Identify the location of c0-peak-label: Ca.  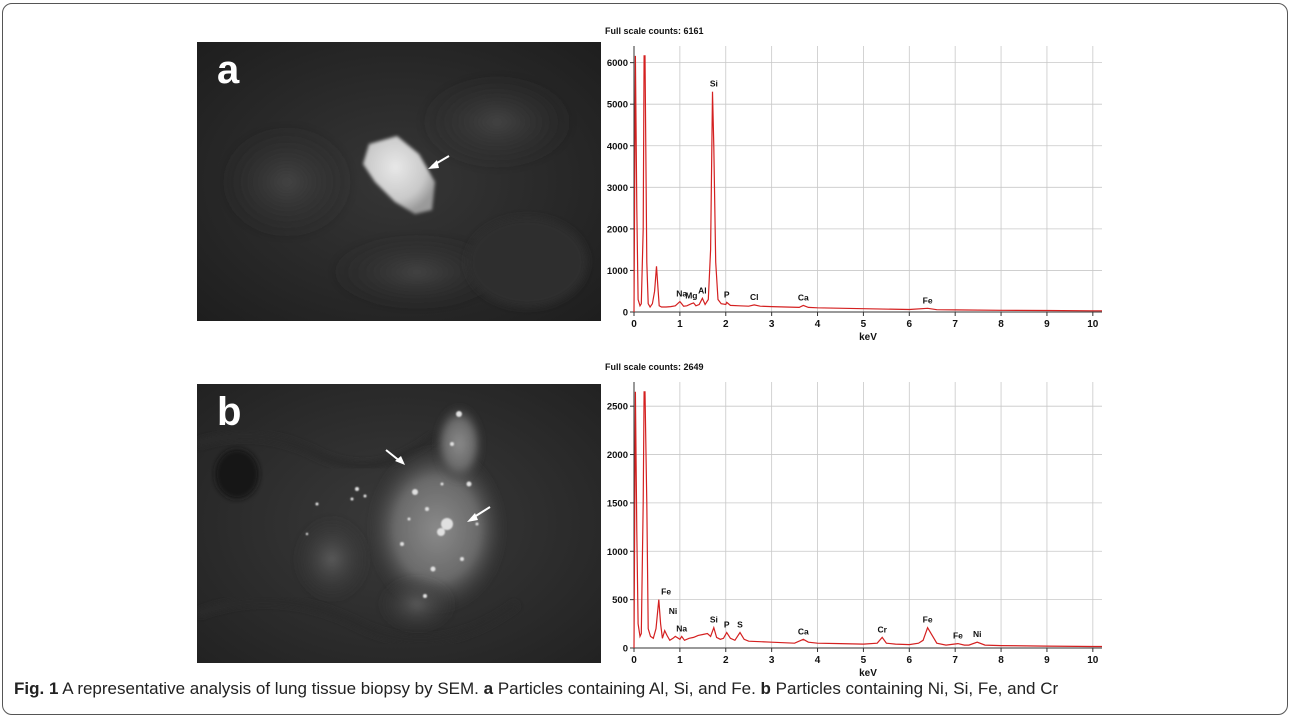
(803, 297).